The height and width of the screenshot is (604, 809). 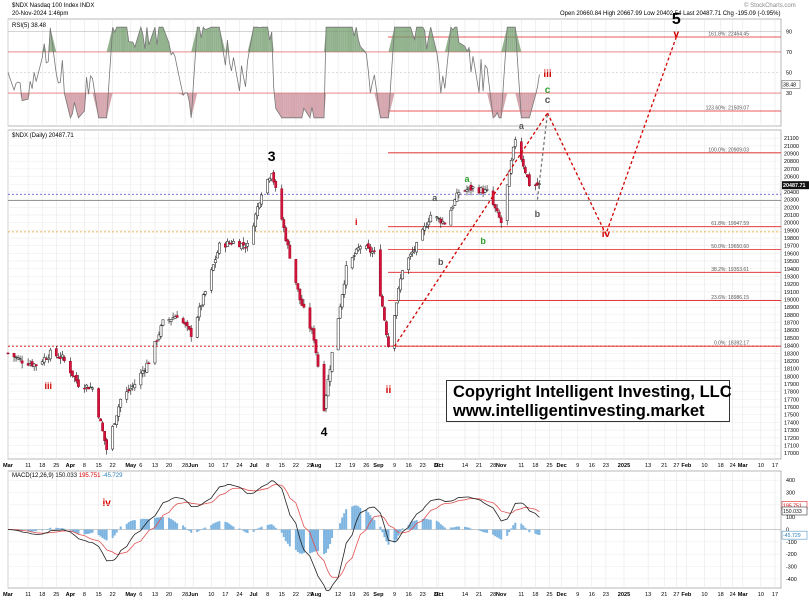 What do you see at coordinates (378, 466) in the screenshot?
I see `x-tick-label: Sep` at bounding box center [378, 466].